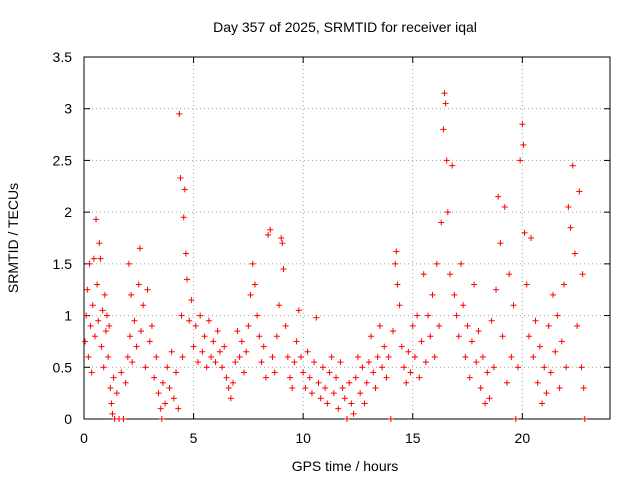  Describe the element at coordinates (68, 316) in the screenshot. I see `y-tick-label: 1` at that location.